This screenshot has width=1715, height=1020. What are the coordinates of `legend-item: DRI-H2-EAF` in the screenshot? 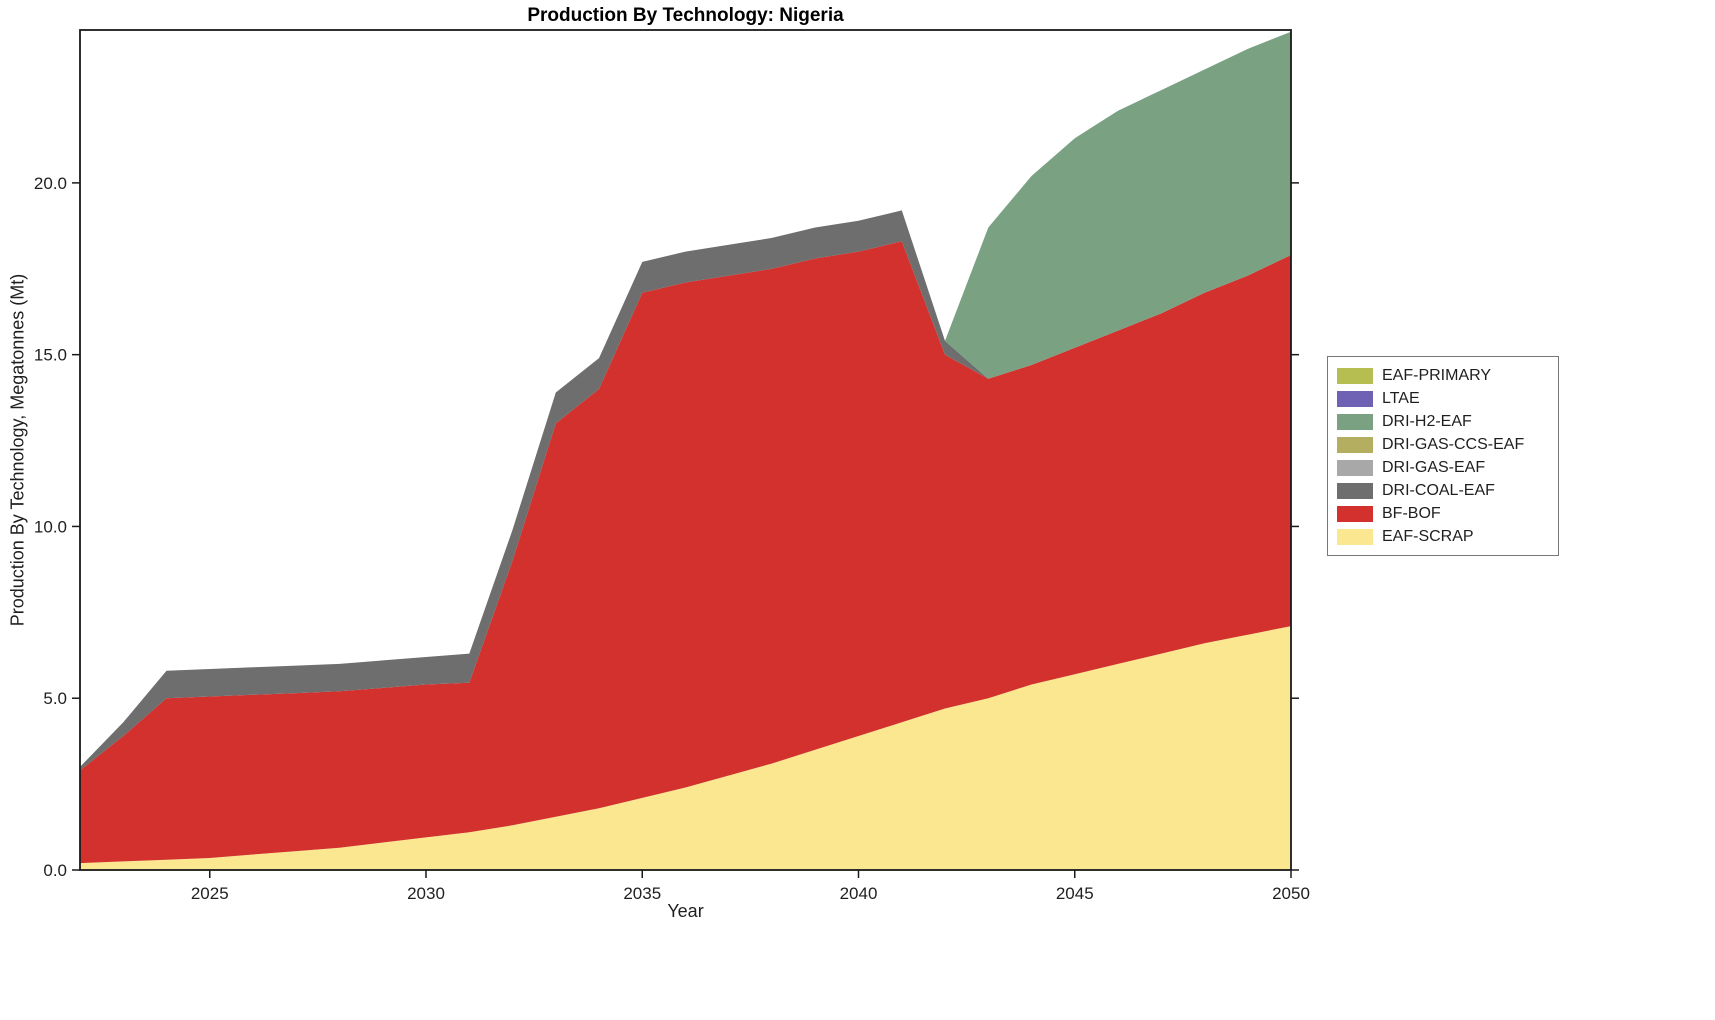 It's located at (1443, 421).